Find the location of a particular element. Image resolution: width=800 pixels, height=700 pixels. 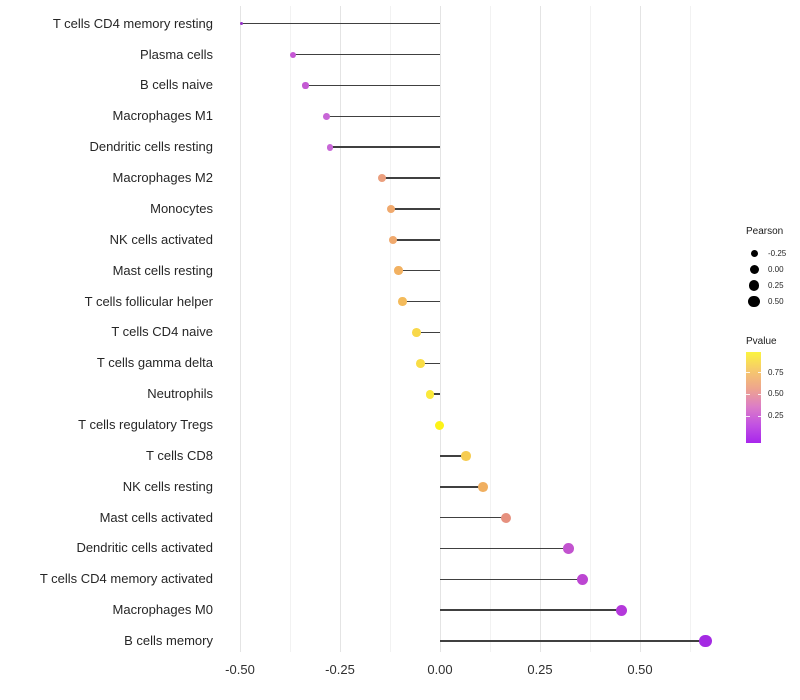

y-axis-label: T cells follicular helper is located at coordinates (148, 301).